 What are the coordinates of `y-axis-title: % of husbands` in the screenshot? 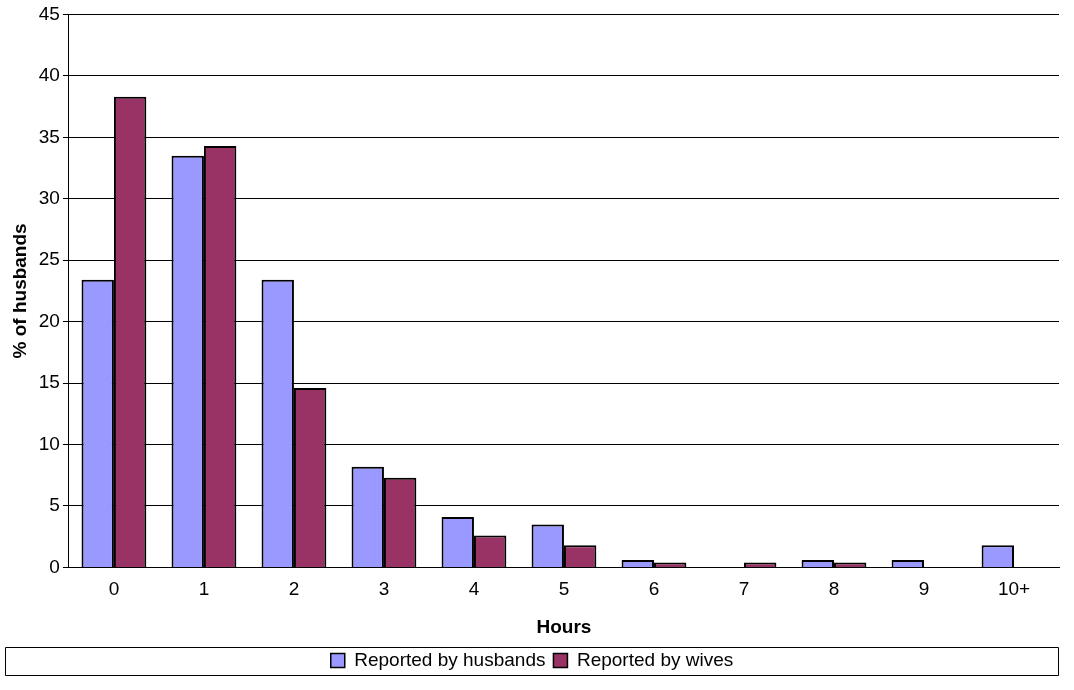 It's located at (19, 291).